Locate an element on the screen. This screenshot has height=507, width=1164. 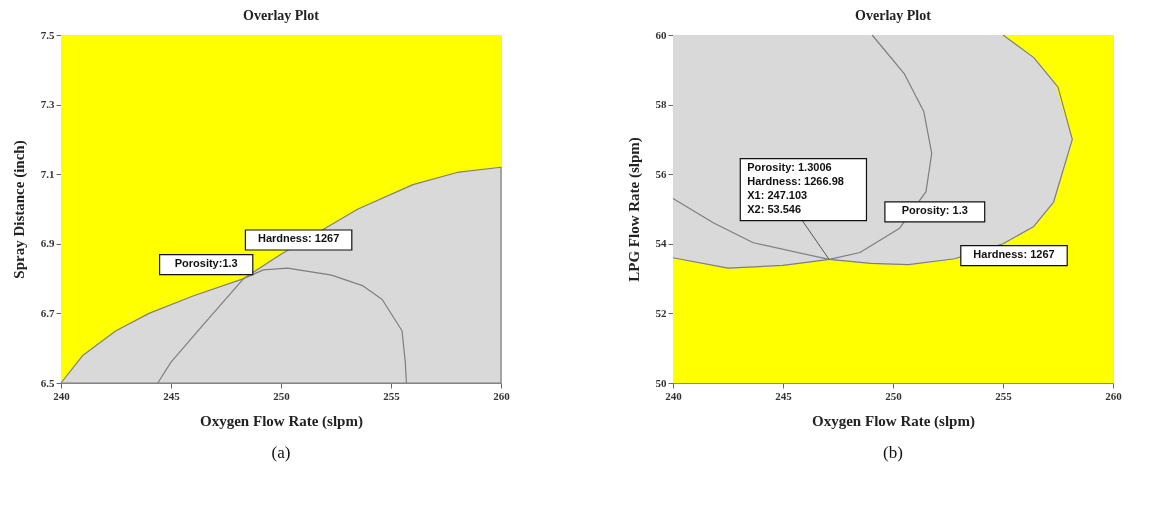
y-axis-title: LPG Flow Rate (slpm) is located at coordinates (634, 209).